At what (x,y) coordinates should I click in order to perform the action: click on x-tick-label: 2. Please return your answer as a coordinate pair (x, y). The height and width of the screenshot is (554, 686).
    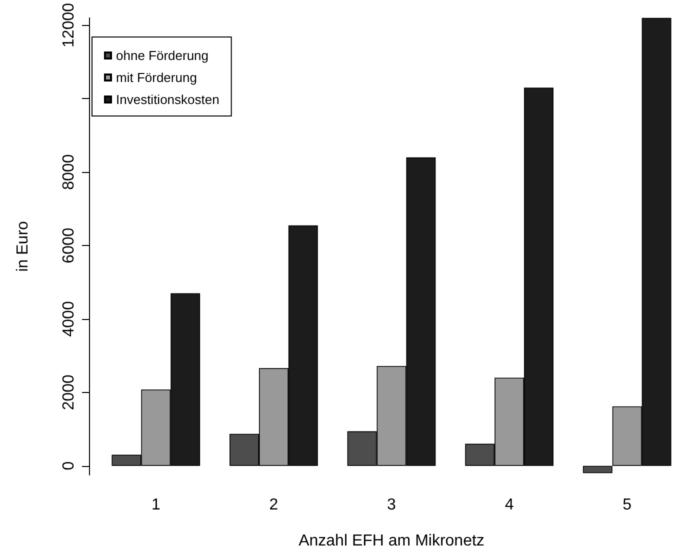
    Looking at the image, I should click on (273, 505).